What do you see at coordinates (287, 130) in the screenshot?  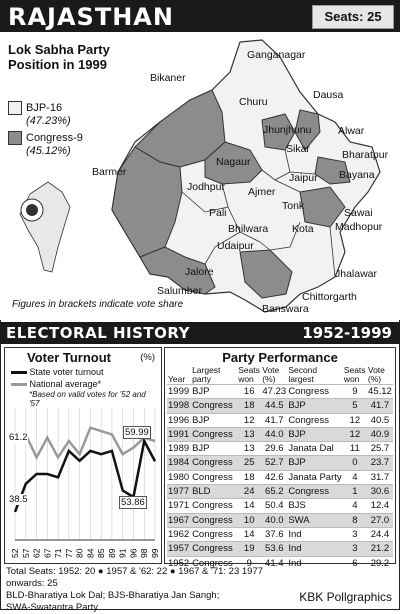 I see `map-label: Jhunjhunu` at bounding box center [287, 130].